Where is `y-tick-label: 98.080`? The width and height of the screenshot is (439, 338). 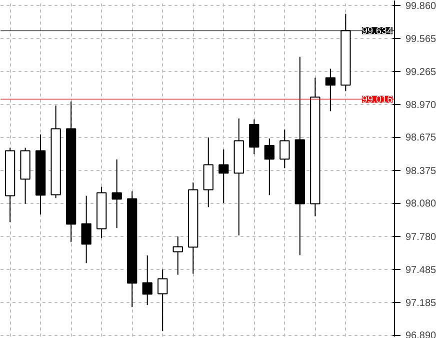 y-tick-label: 98.080 is located at coordinates (421, 204).